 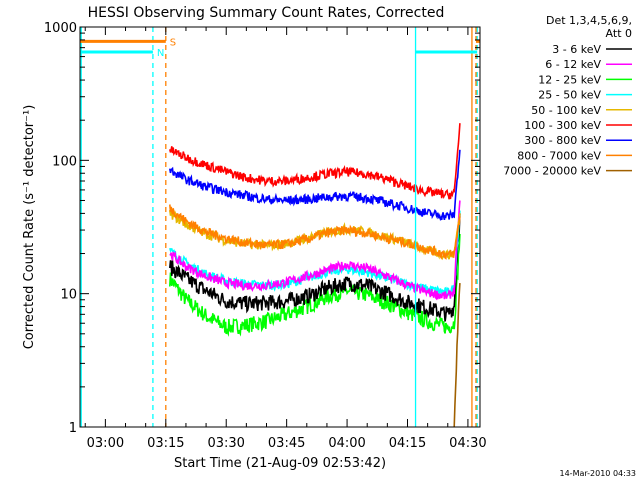 What do you see at coordinates (598, 473) in the screenshot?
I see `footer-timestamp: 14-Mar-2010 04:33` at bounding box center [598, 473].